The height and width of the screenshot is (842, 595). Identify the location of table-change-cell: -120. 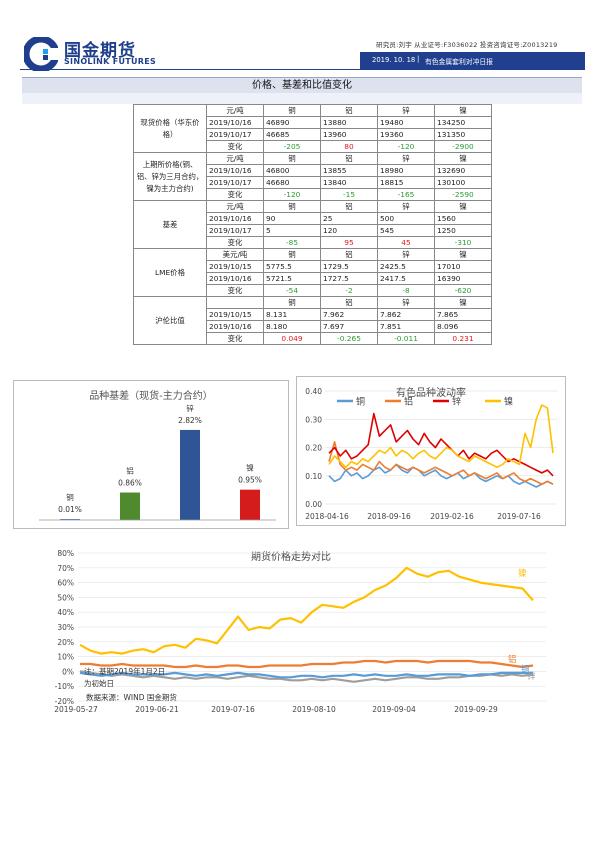
(406, 146).